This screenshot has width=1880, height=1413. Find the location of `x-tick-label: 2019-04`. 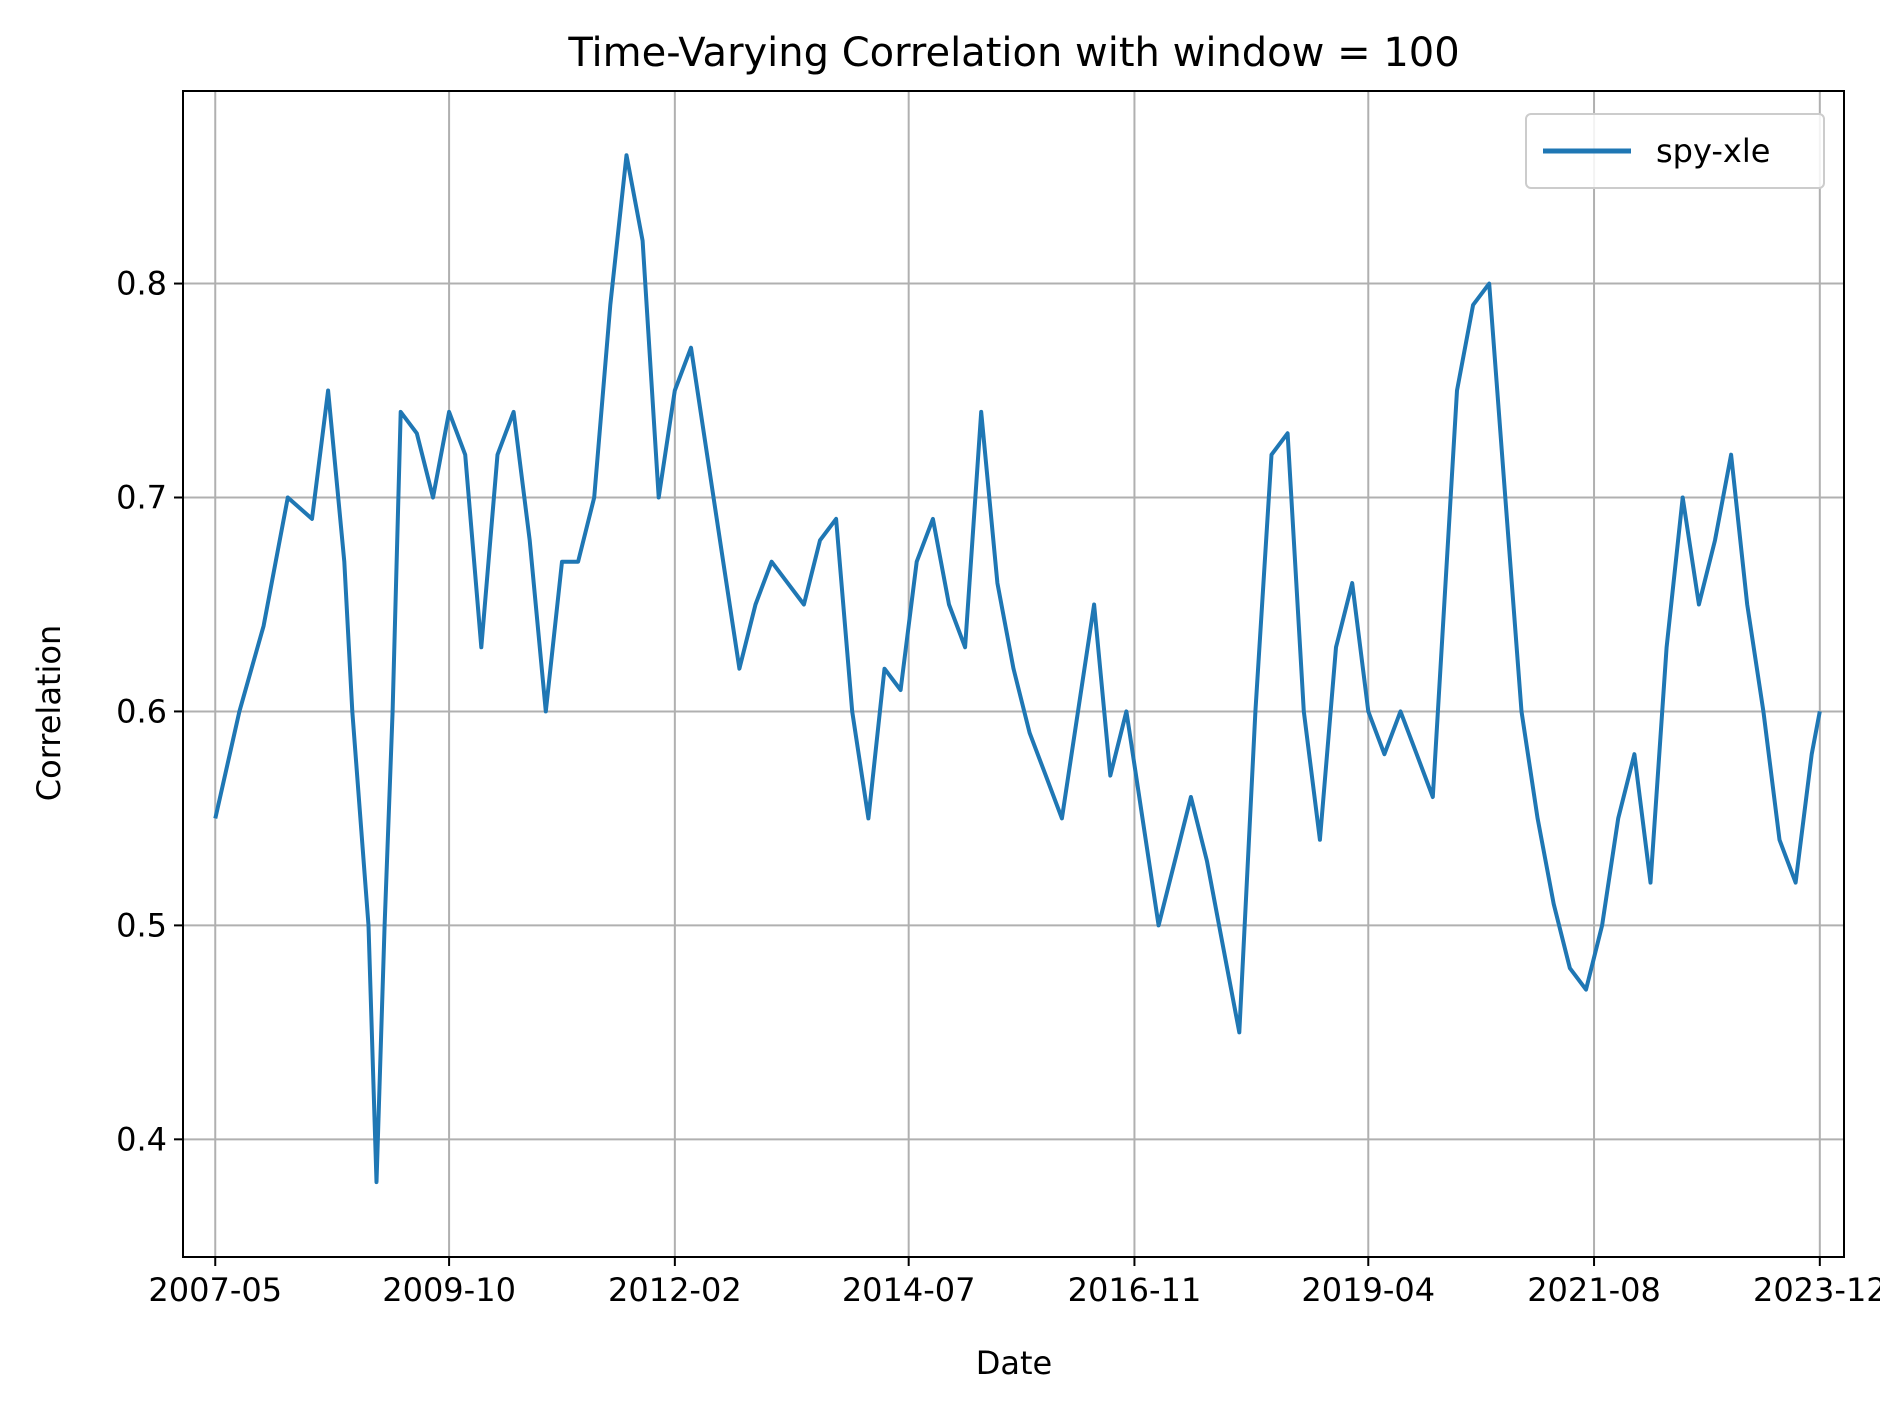

x-tick-label: 2019-04 is located at coordinates (1368, 1290).